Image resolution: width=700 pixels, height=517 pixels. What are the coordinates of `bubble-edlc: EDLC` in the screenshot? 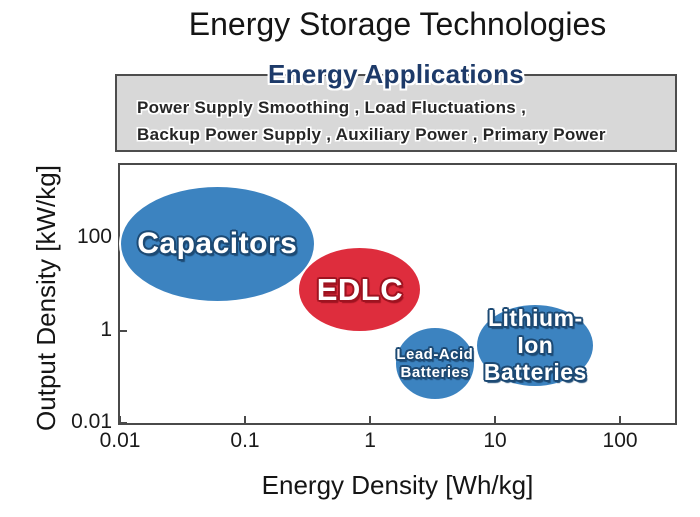 It's located at (360, 289).